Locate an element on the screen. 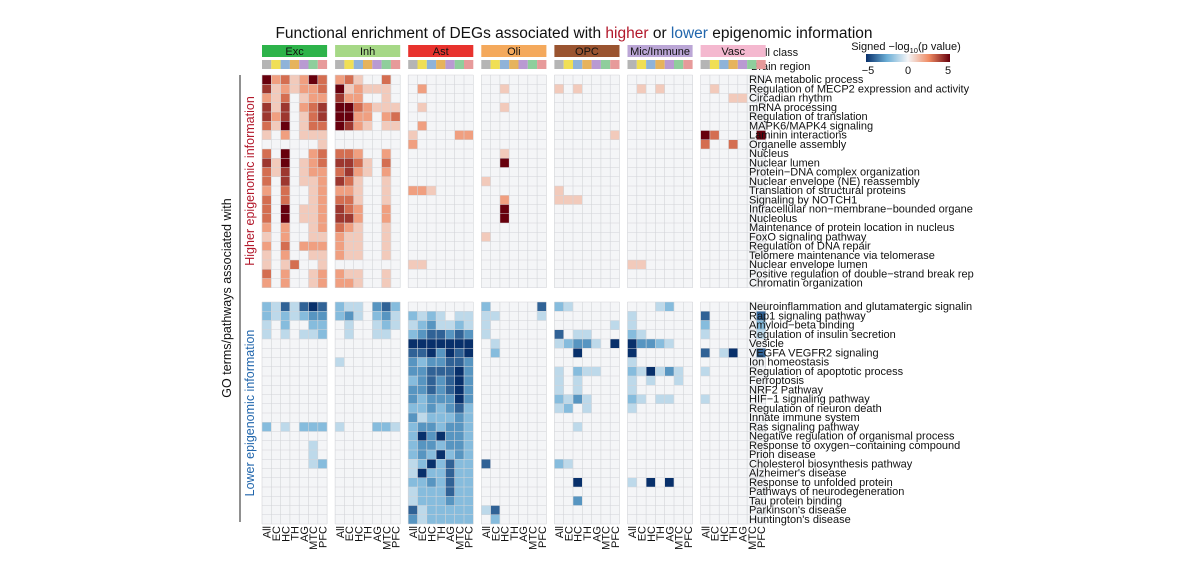 This screenshot has height=580, width=1182. region-tick-label: TH is located at coordinates (588, 533).